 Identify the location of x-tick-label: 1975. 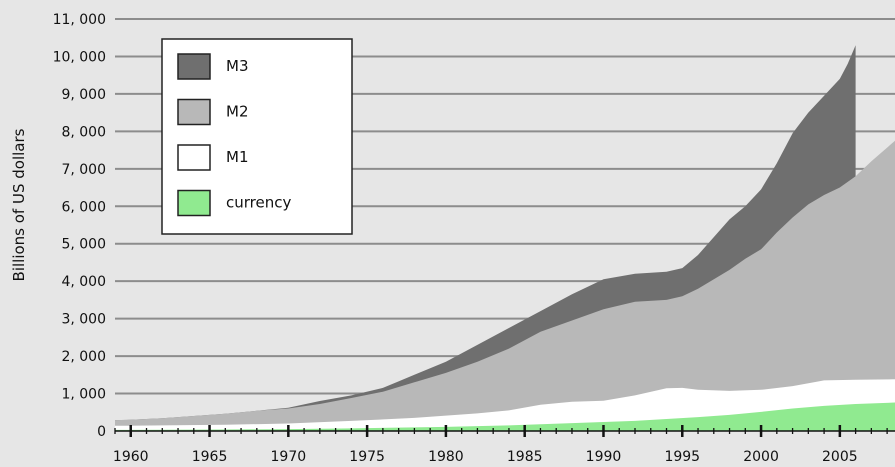
(367, 457).